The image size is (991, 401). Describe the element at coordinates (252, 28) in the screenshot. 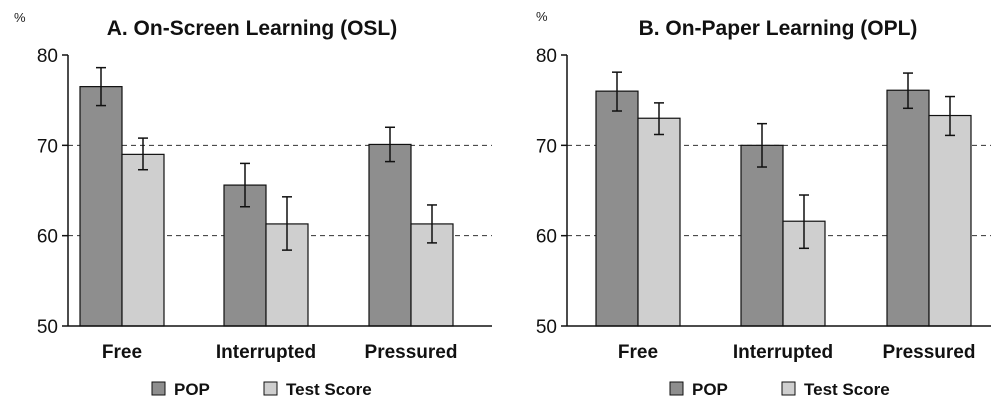

I see `chart-title: A. On-Screen Learning (OSL)` at that location.